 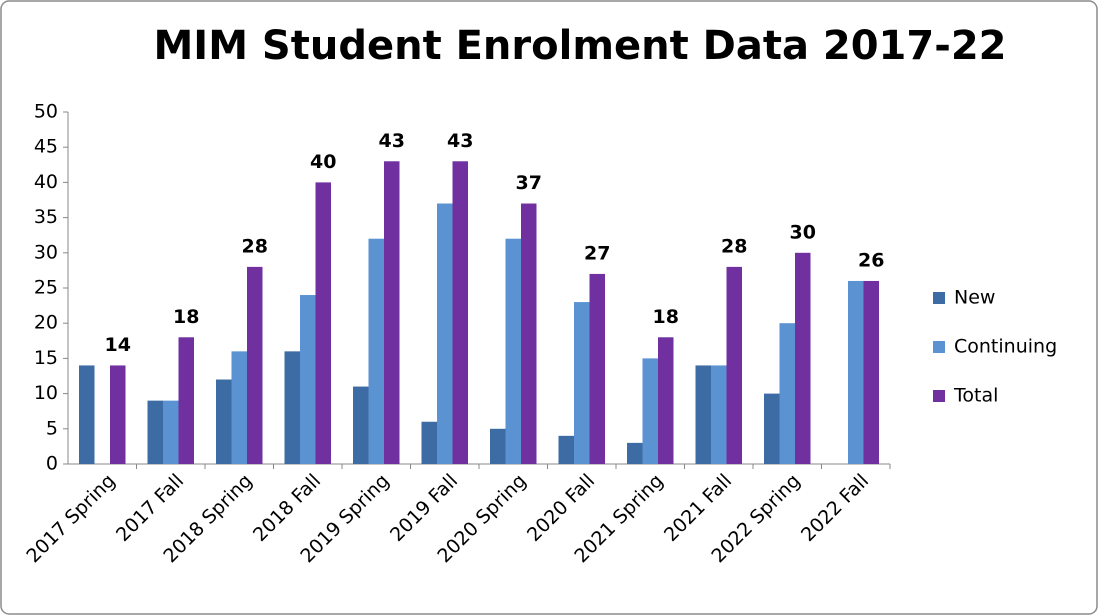 I want to click on legend-label: Total, so click(x=975, y=396).